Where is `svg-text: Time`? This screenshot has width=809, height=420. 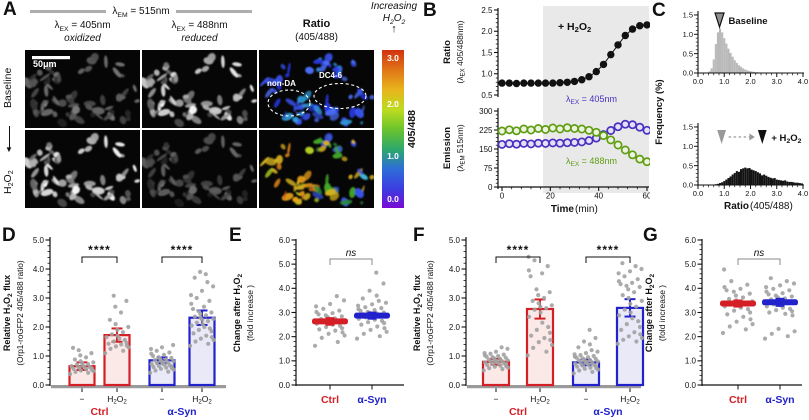 svg-text: Time is located at coordinates (563, 209).